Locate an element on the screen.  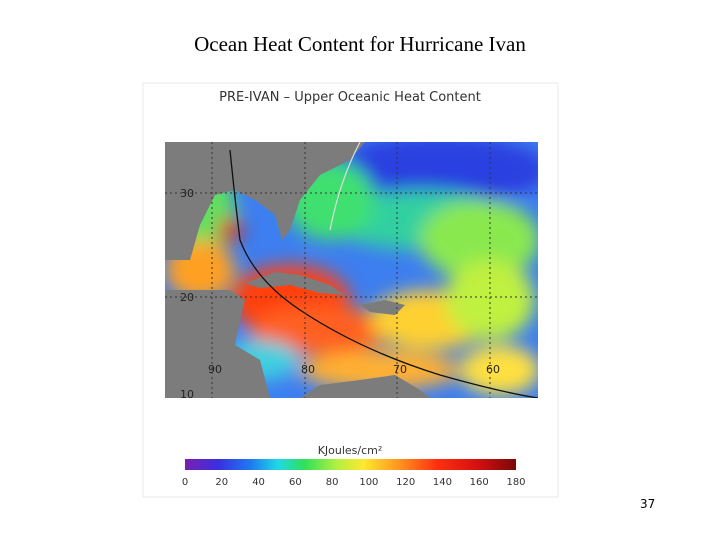
longitude-label: 60 is located at coordinates (493, 369).